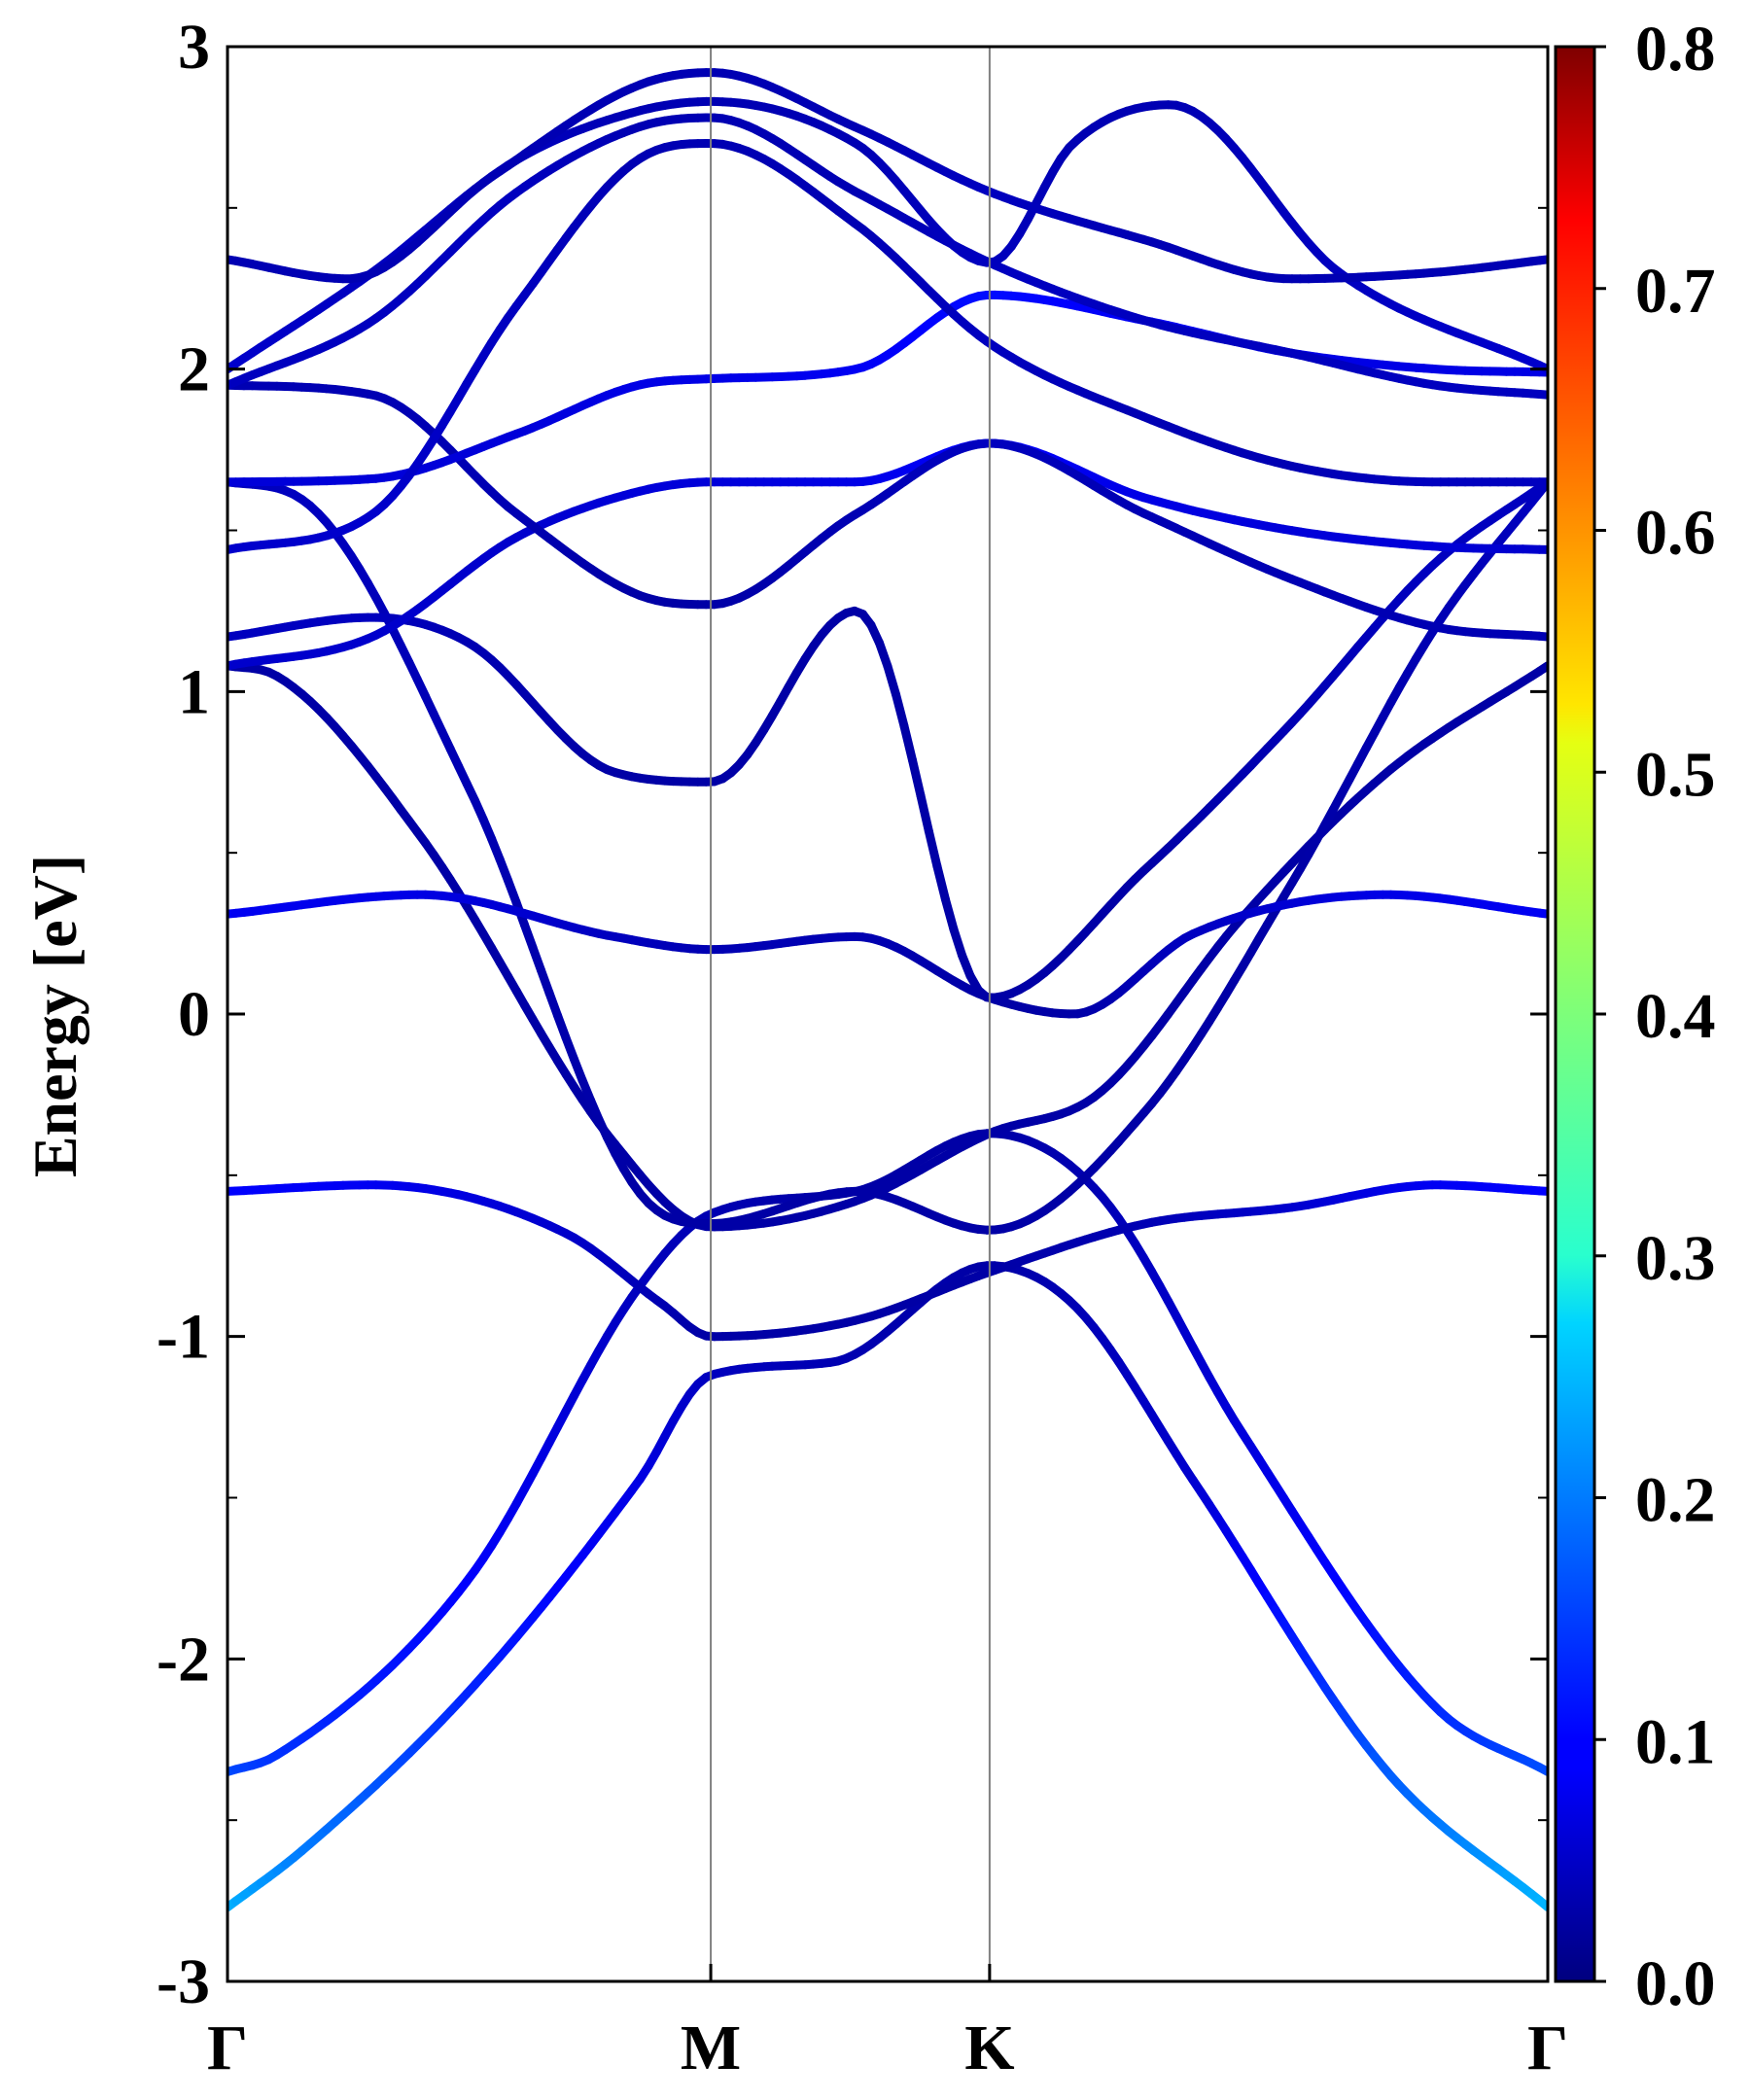 This screenshot has width=1750, height=2100. I want to click on colorbar, so click(1575, 1014).